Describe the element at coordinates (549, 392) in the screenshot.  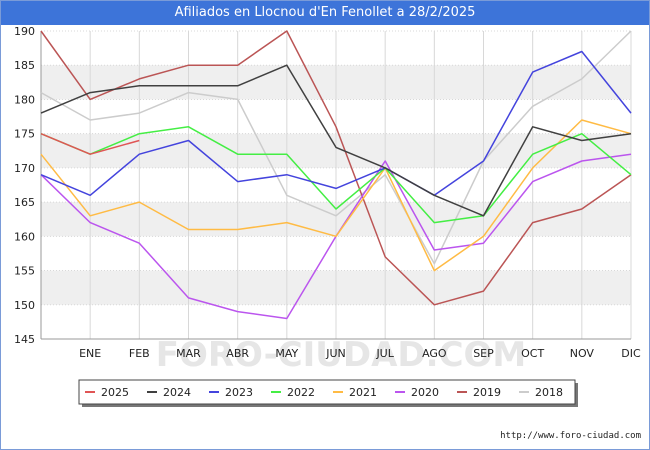
I see `legend-label-2018: 2018` at that location.